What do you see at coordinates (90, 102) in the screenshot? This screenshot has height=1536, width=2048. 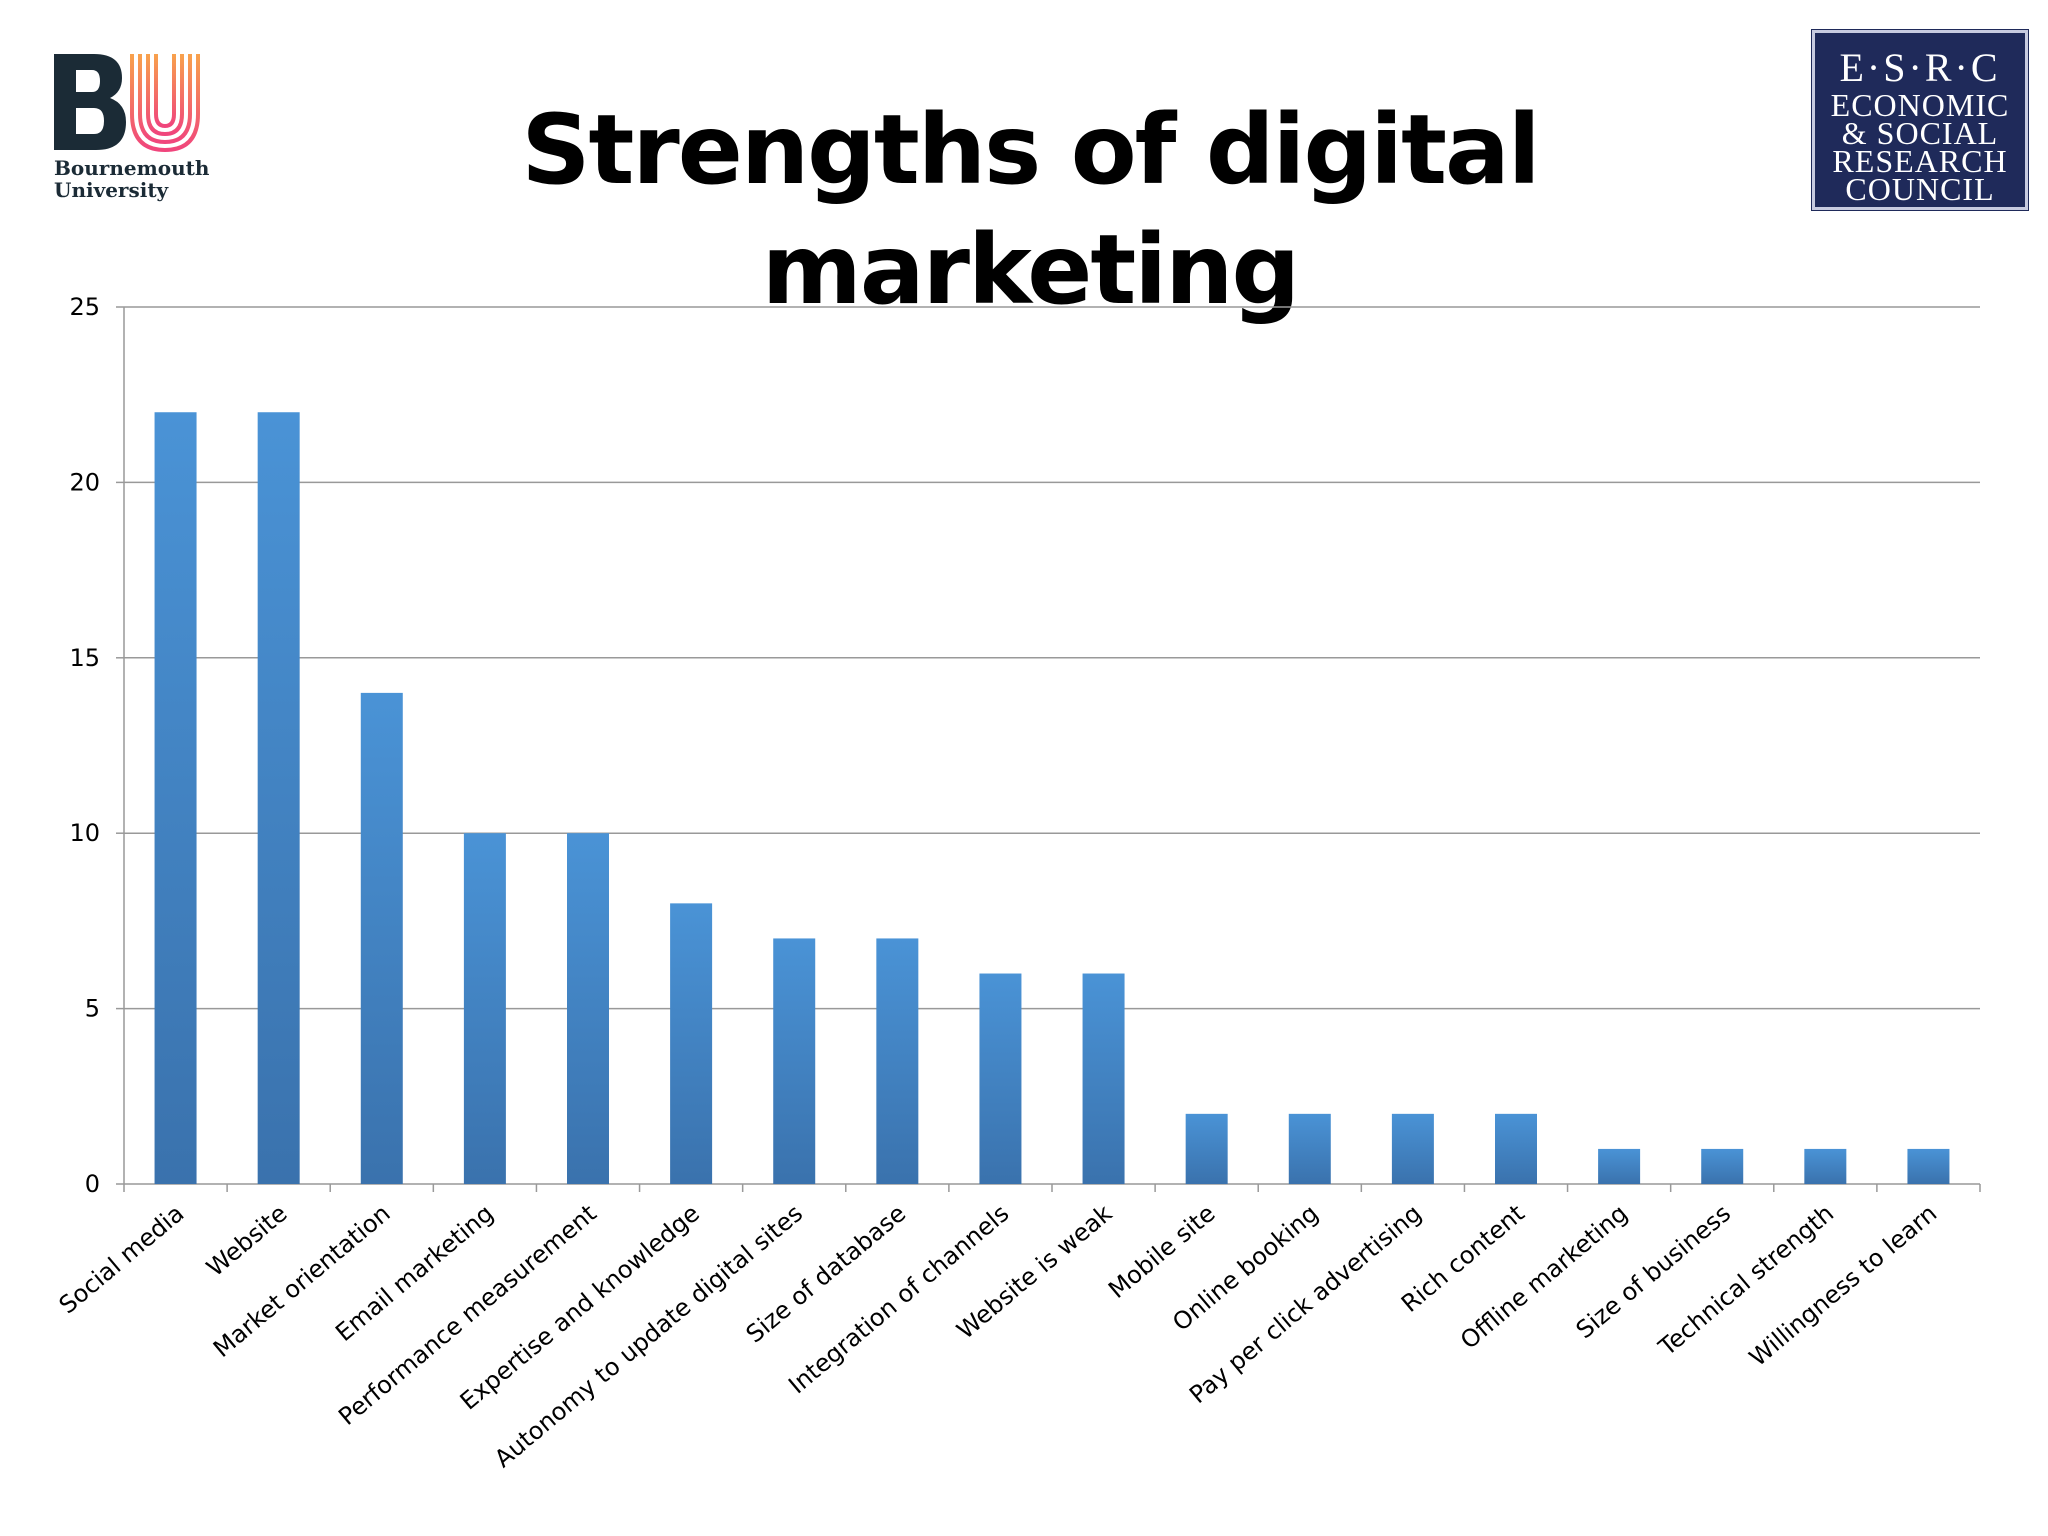 I see `bu-letter-b` at bounding box center [90, 102].